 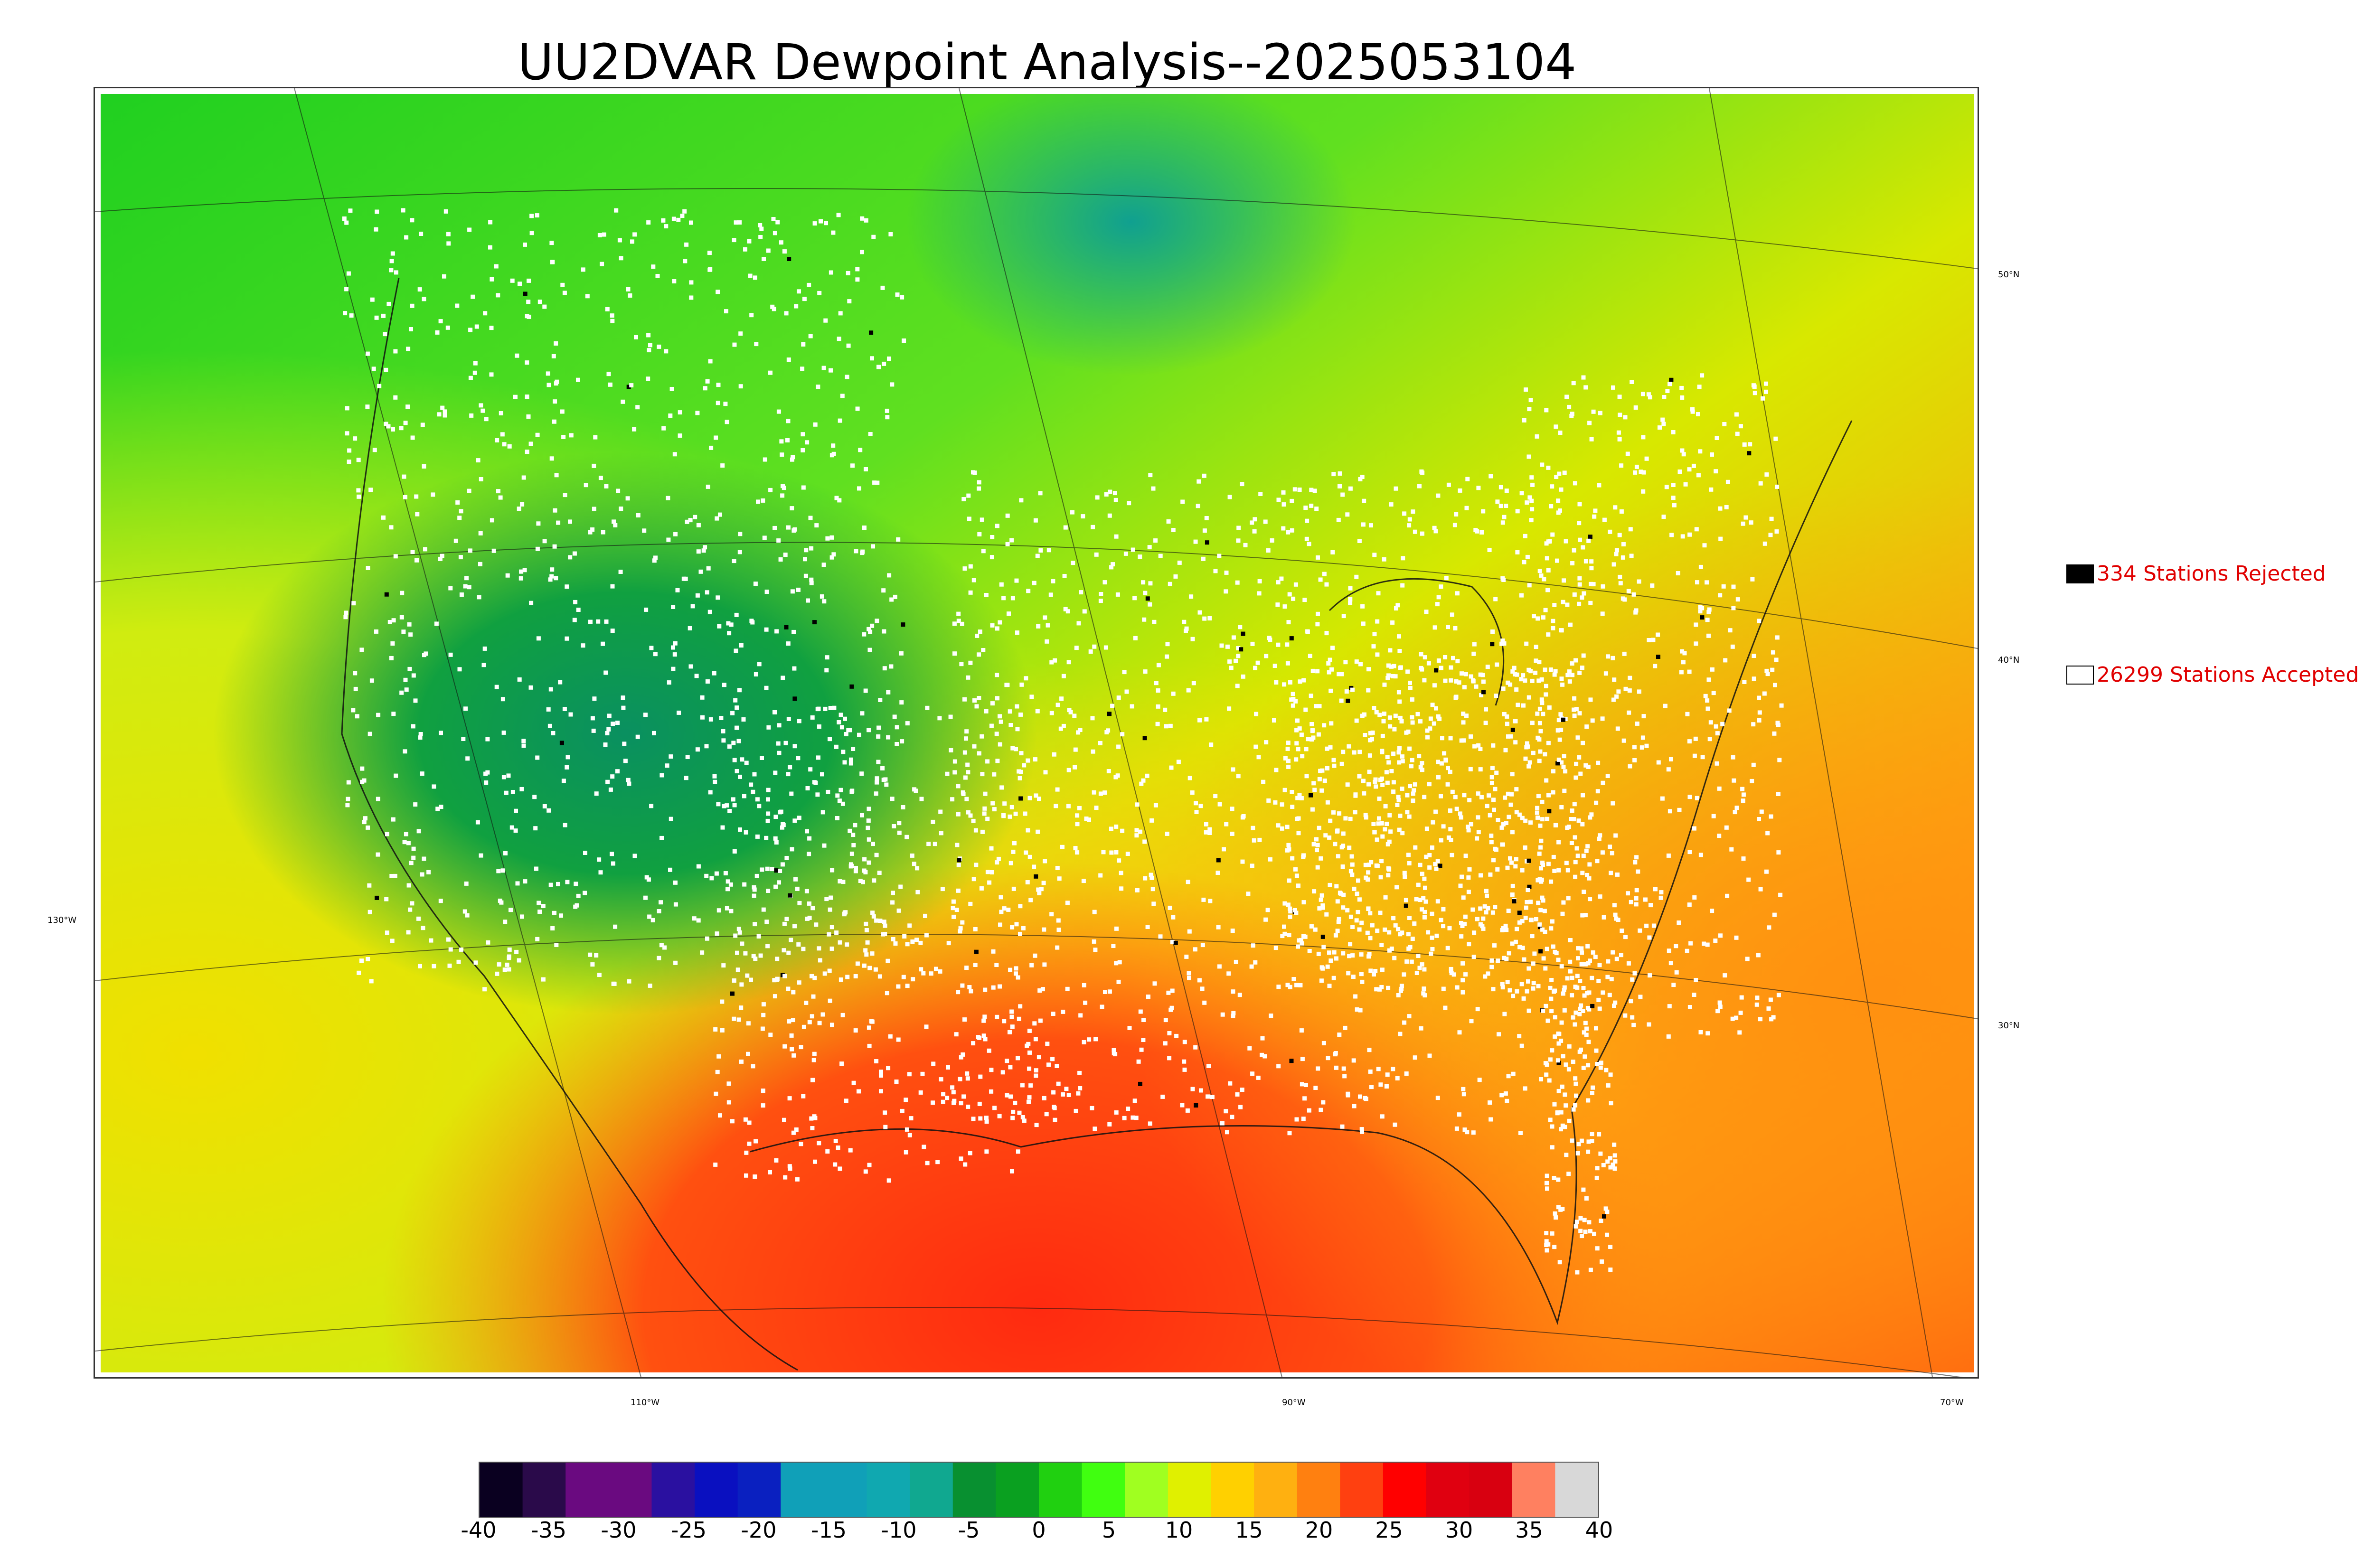 What do you see at coordinates (1039, 1490) in the screenshot?
I see `colorbar-gradient` at bounding box center [1039, 1490].